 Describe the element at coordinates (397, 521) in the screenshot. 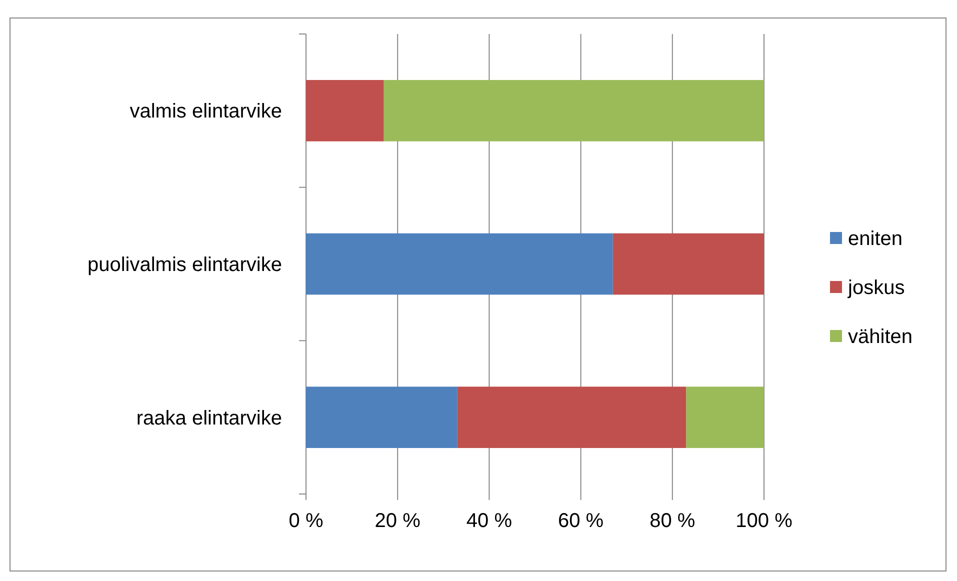

I see `x-tick-label: 20 %` at that location.